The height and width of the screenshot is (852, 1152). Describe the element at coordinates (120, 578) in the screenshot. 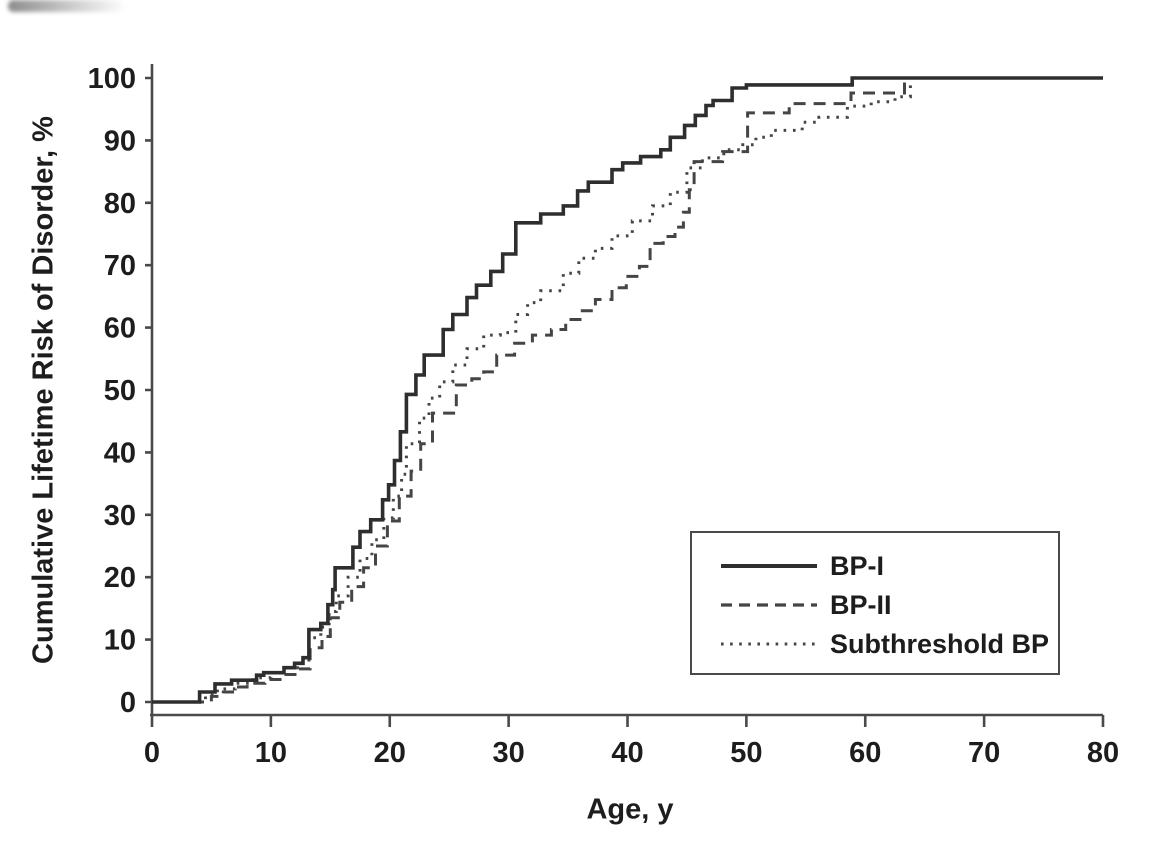

I see `y-tick-label: 20` at that location.